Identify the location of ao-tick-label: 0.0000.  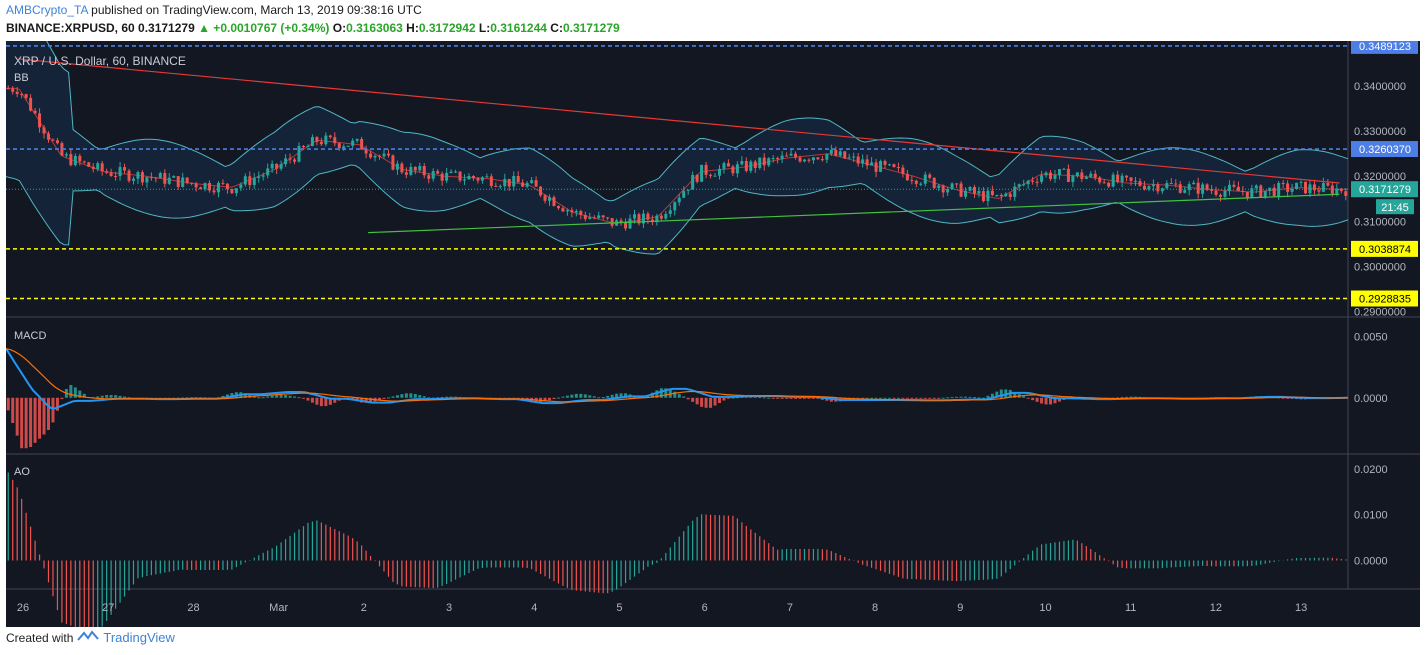
(1371, 561).